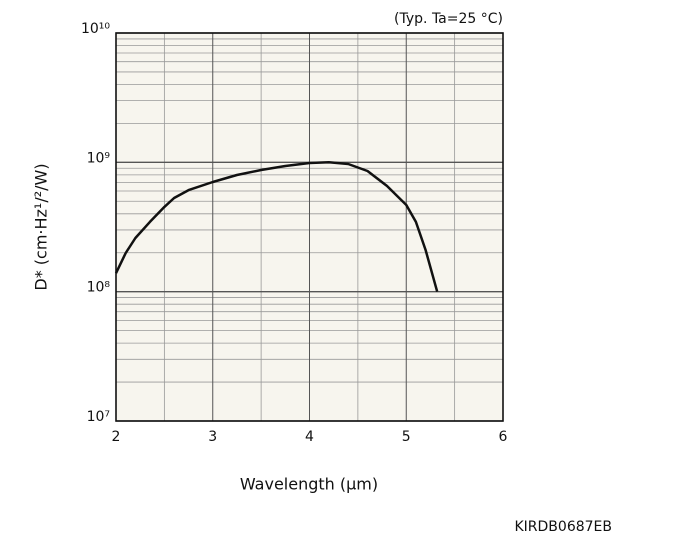 Image resolution: width=691 pixels, height=555 pixels. I want to click on x-tick-label: 3, so click(212, 437).